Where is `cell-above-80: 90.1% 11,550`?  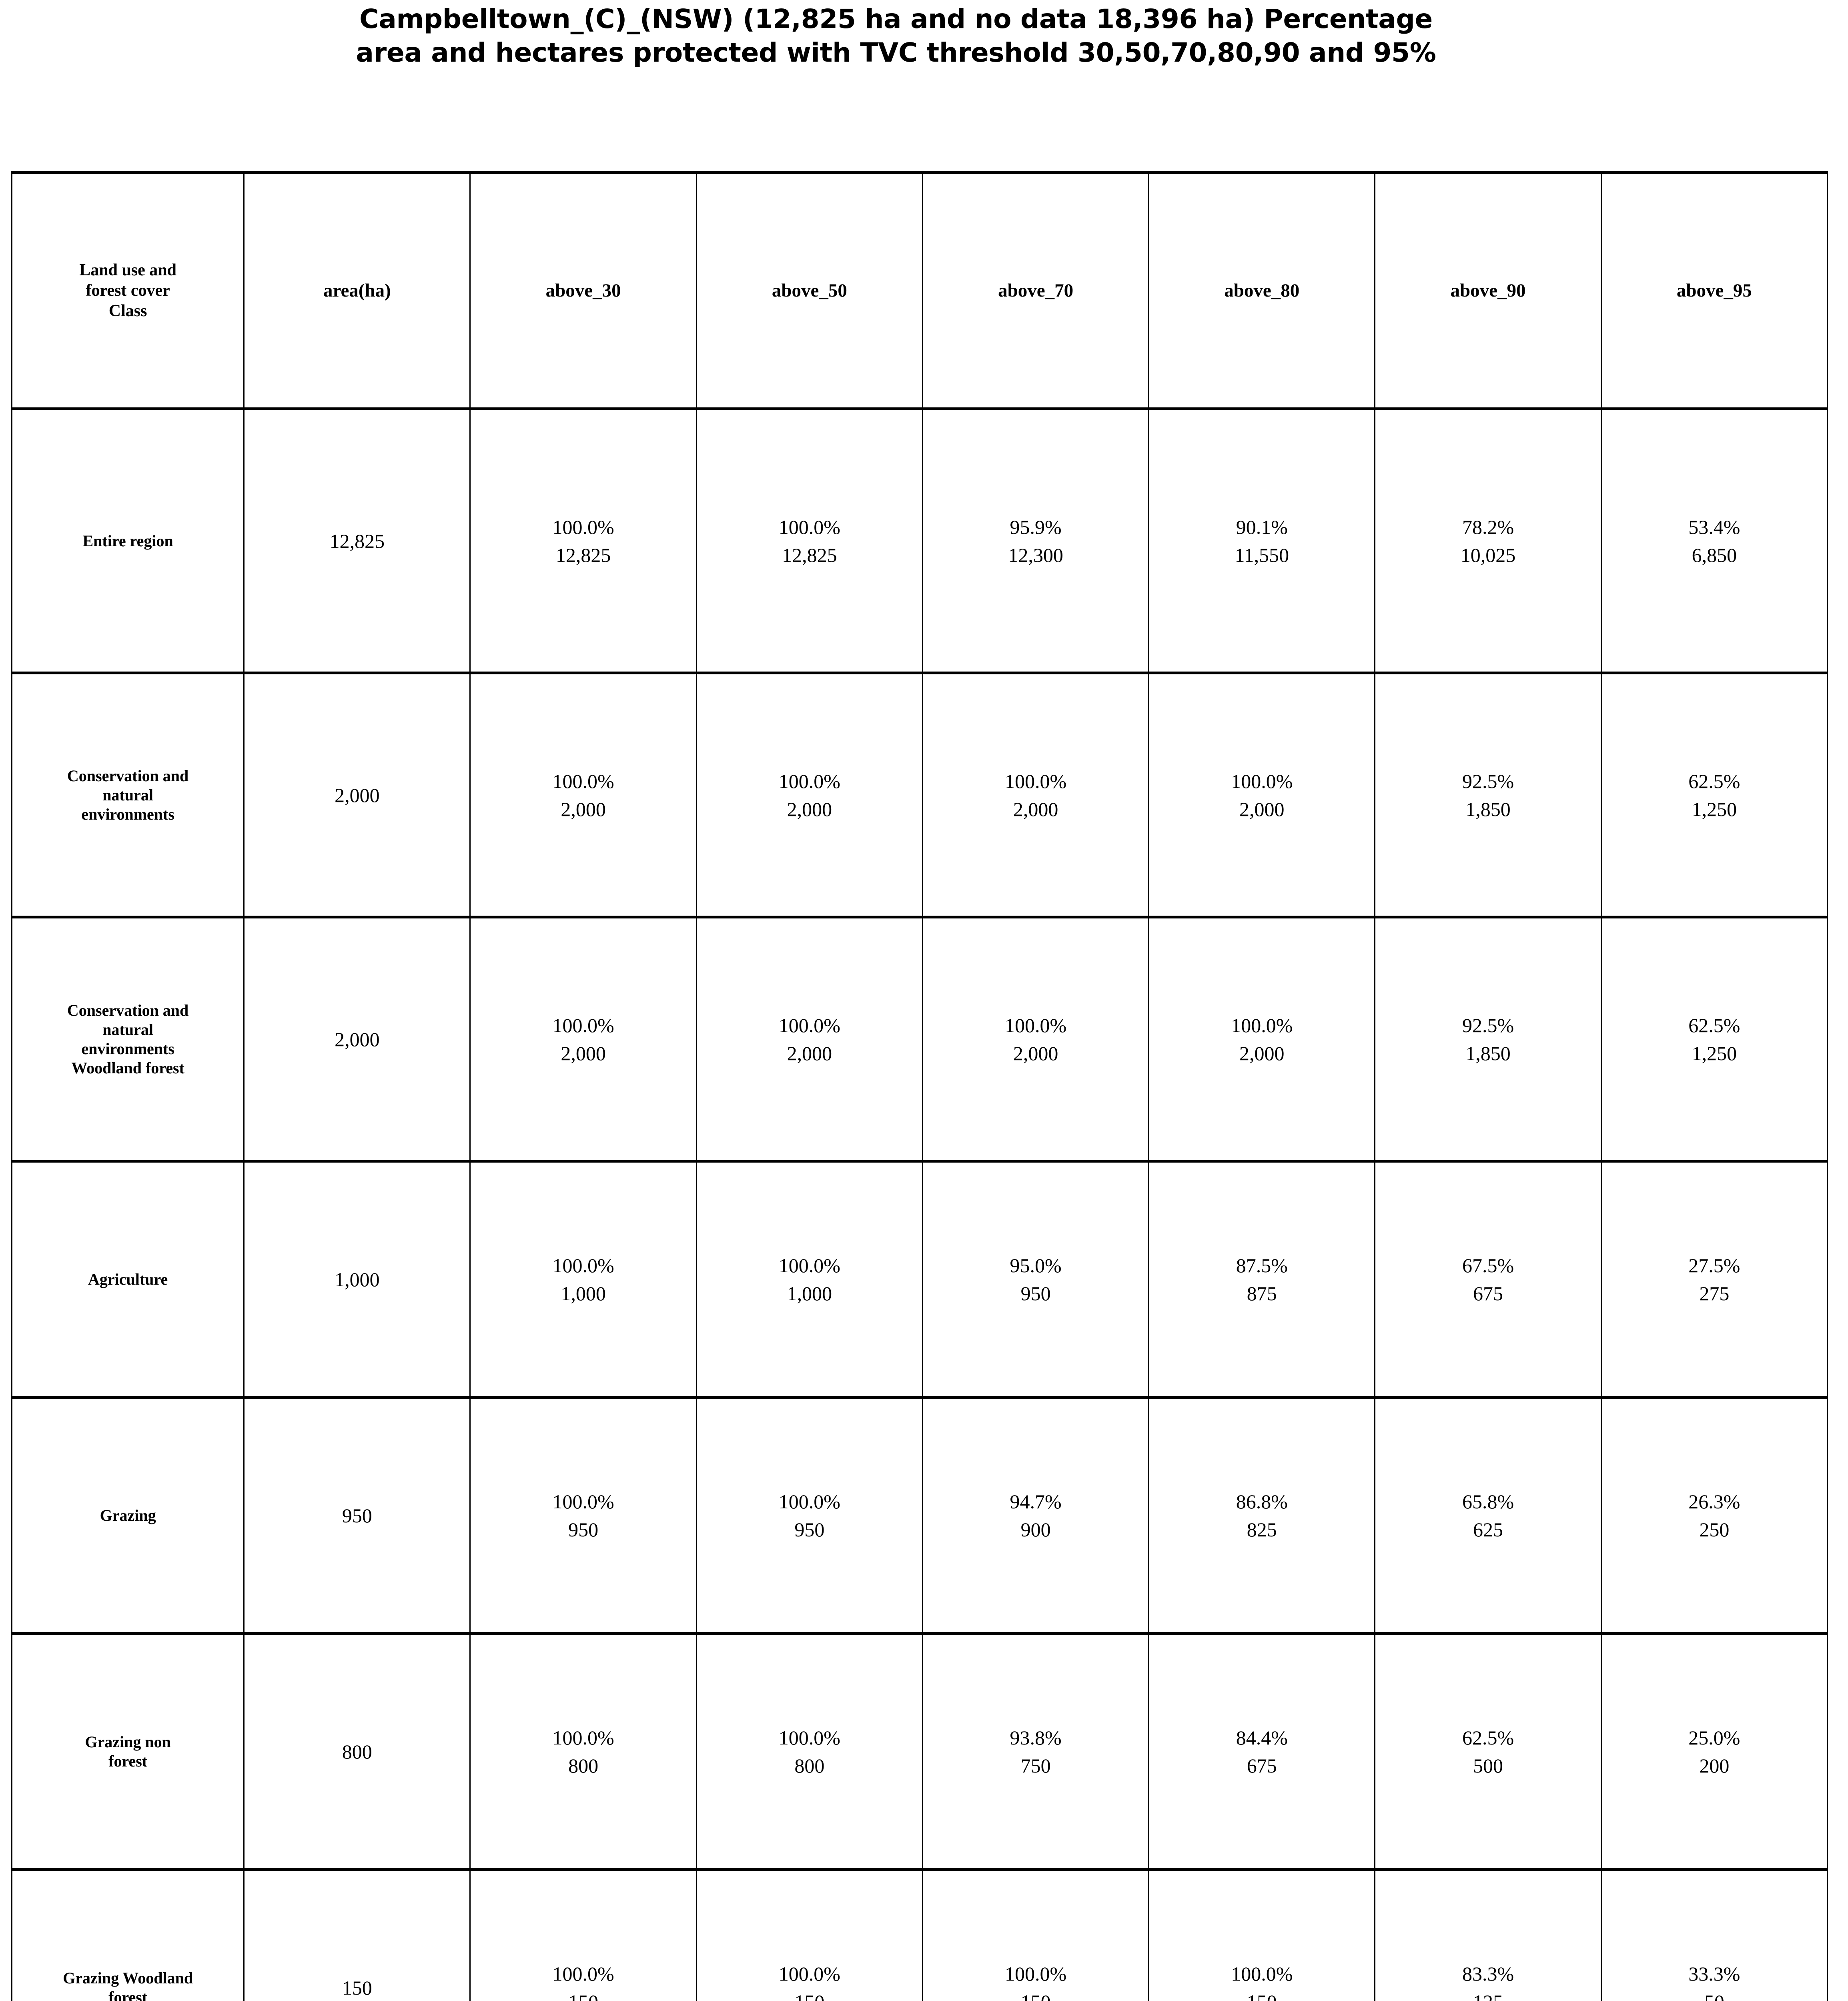 cell-above-80: 90.1% 11,550 is located at coordinates (1262, 540).